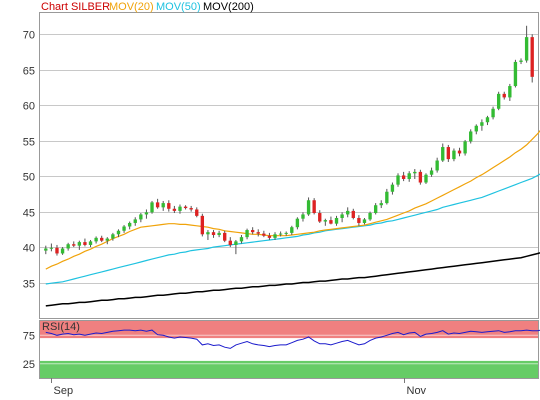  Describe the element at coordinates (29, 107) in the screenshot. I see `y-tick-label-60: 60` at that location.